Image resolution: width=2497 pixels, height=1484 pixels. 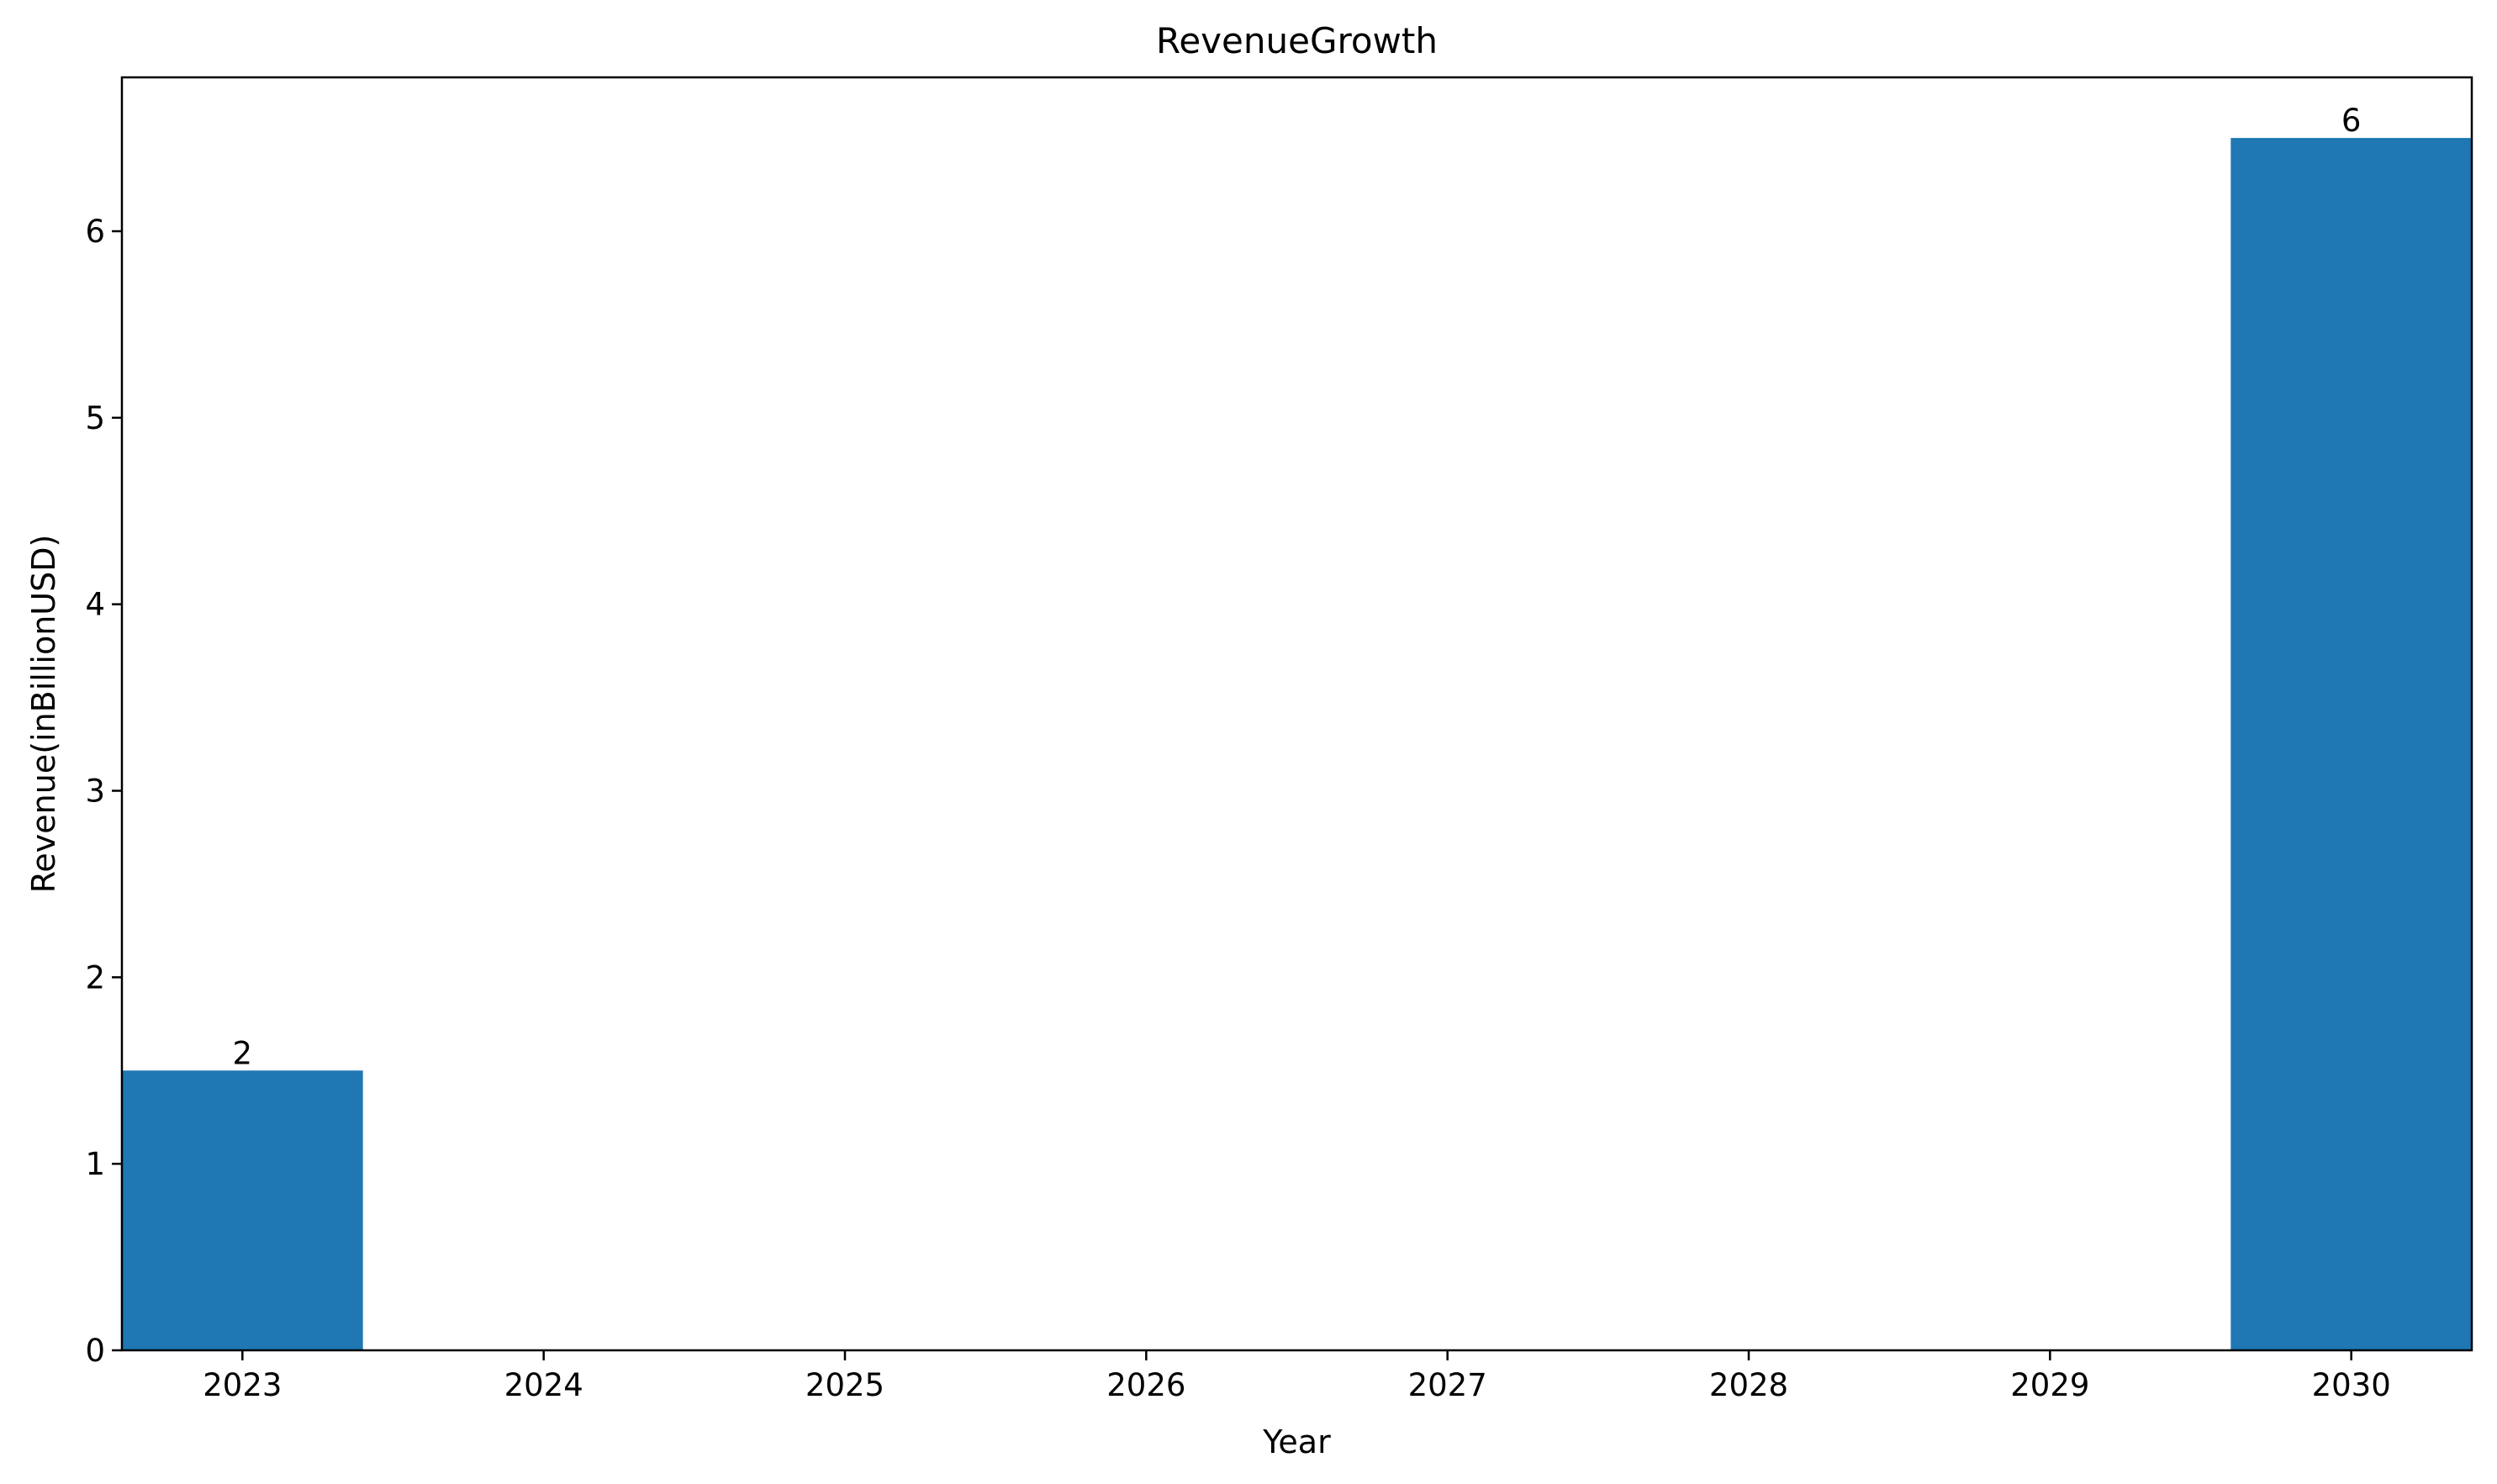 I want to click on x-tick-label-2024: 2024, so click(x=543, y=1385).